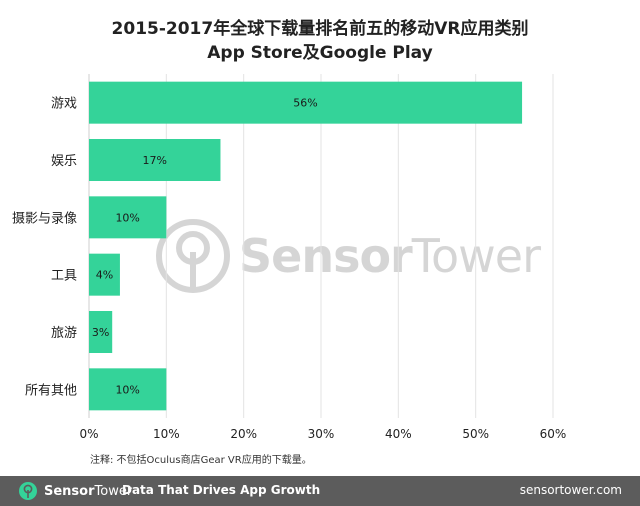 This screenshot has height=506, width=640. I want to click on footer-brand: SensorTower, so click(75, 491).